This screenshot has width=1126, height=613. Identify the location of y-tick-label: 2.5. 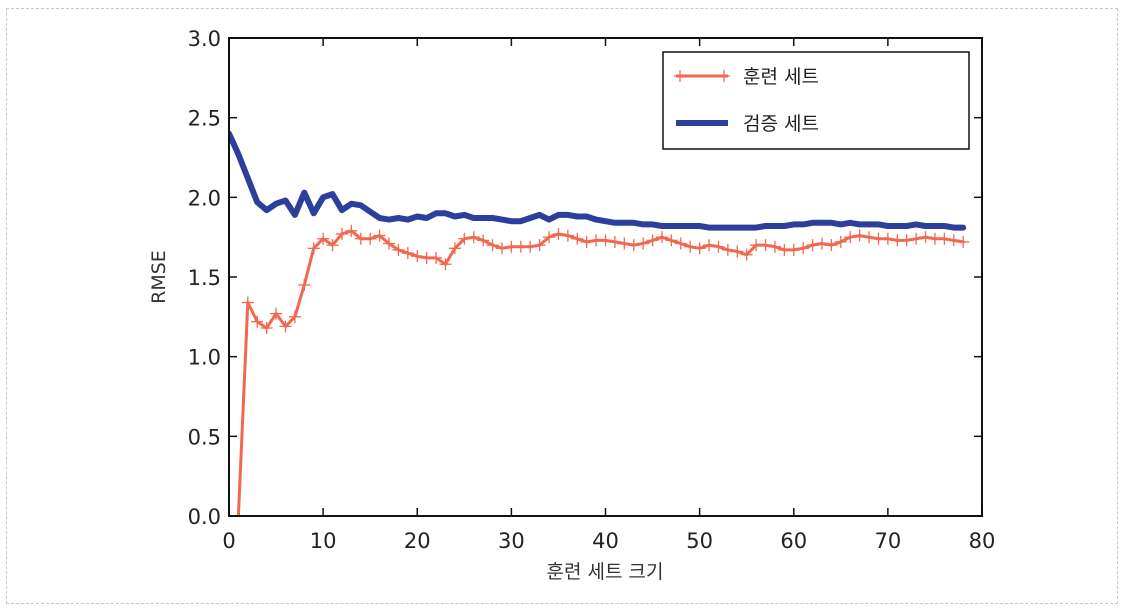
(204, 119).